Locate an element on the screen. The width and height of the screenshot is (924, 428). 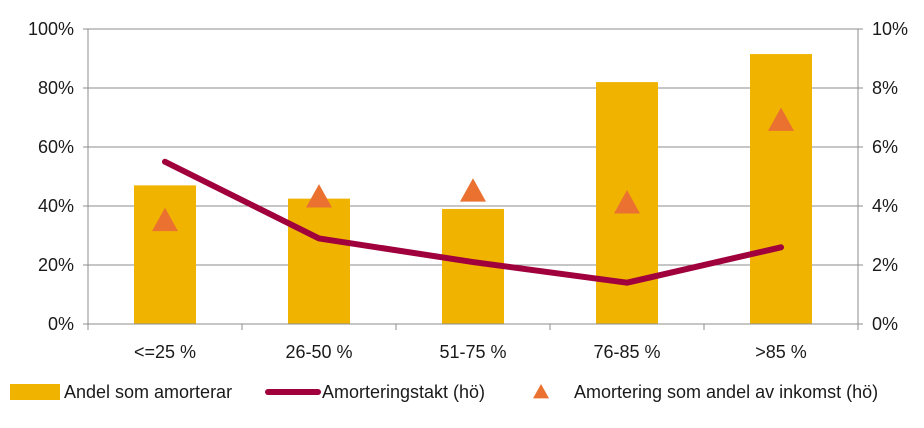
legend-label-bar: Andel som amorterar is located at coordinates (148, 392).